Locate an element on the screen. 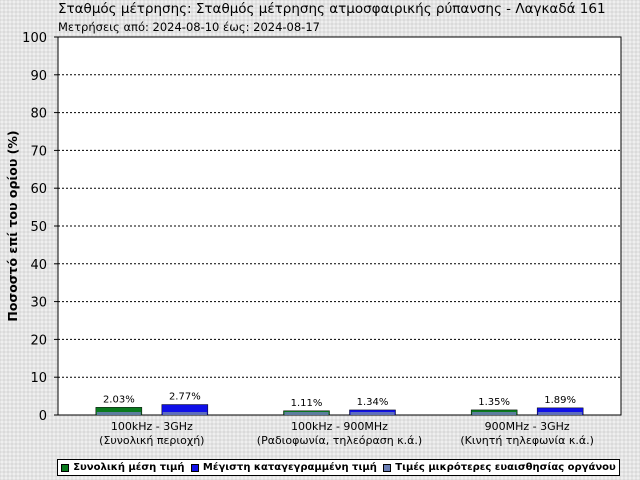 This screenshot has height=480, width=640. y-tick-label: 40 is located at coordinates (38, 265).